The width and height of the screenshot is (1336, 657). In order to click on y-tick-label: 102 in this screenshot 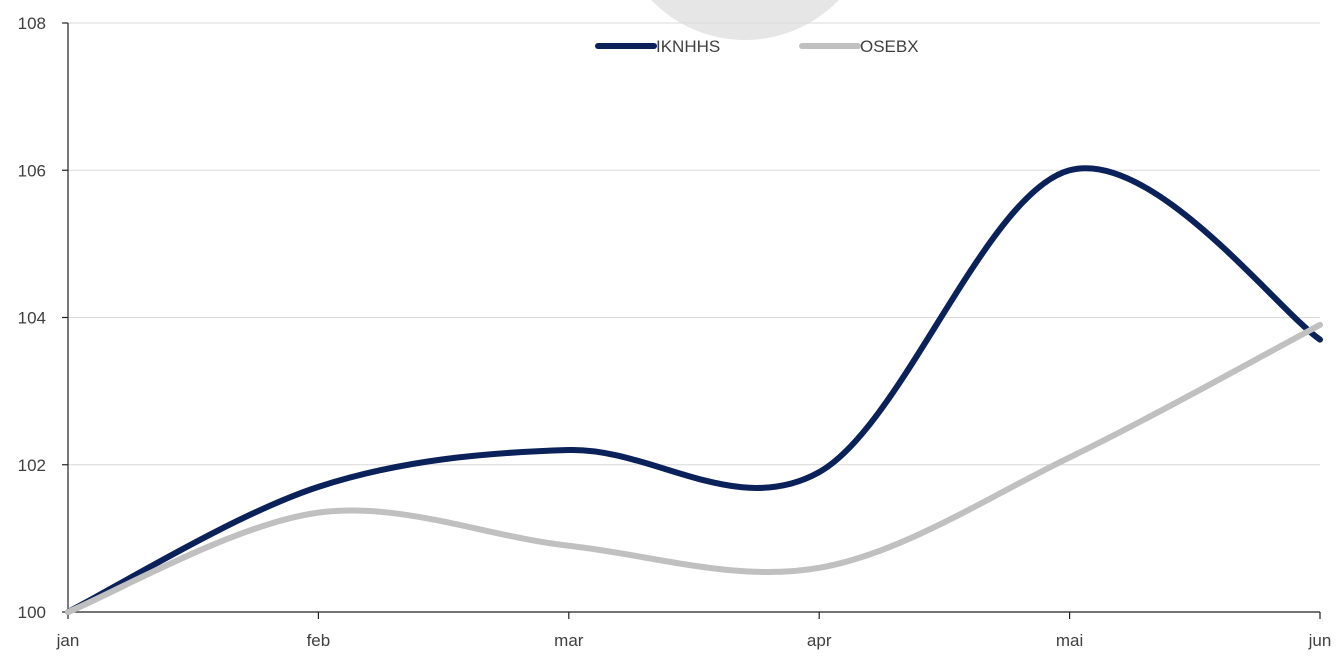, I will do `click(32, 465)`.